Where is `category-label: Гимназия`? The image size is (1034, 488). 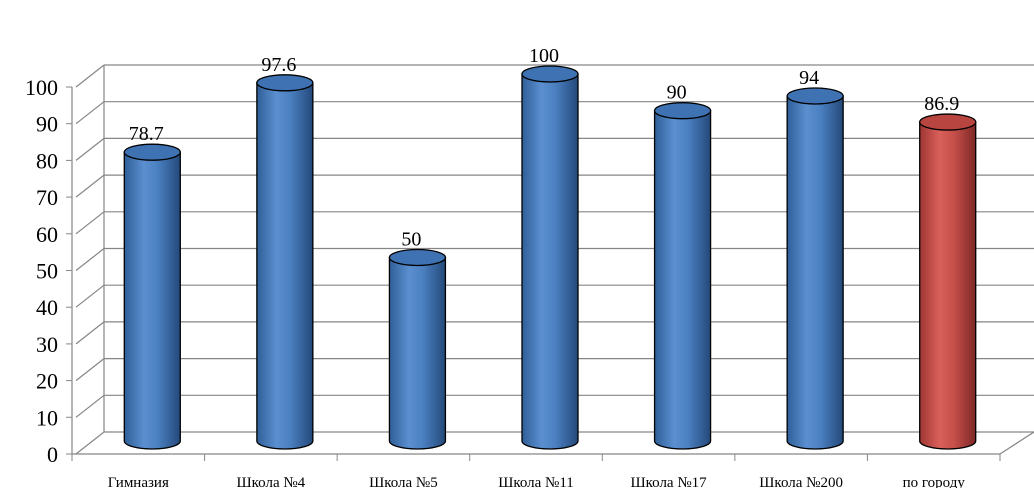
category-label: Гимназия is located at coordinates (138, 481).